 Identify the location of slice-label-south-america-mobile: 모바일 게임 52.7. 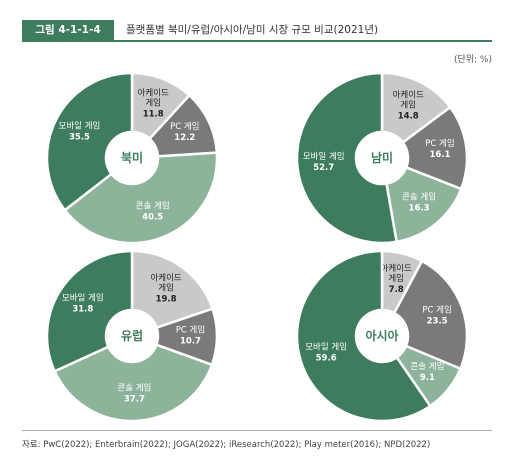
(324, 162).